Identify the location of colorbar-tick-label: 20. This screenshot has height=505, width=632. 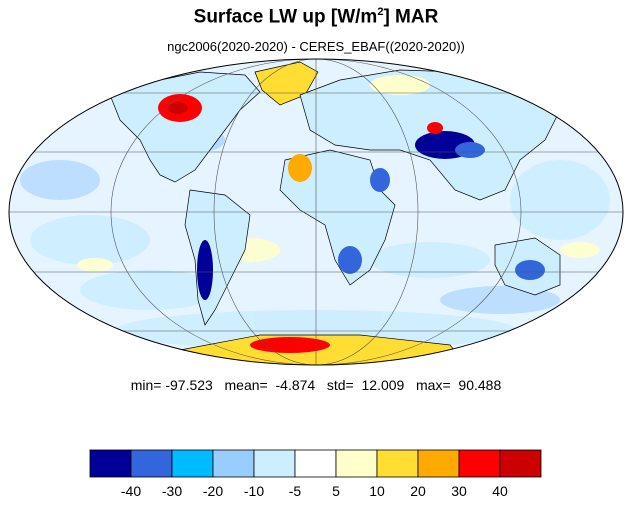
(418, 491).